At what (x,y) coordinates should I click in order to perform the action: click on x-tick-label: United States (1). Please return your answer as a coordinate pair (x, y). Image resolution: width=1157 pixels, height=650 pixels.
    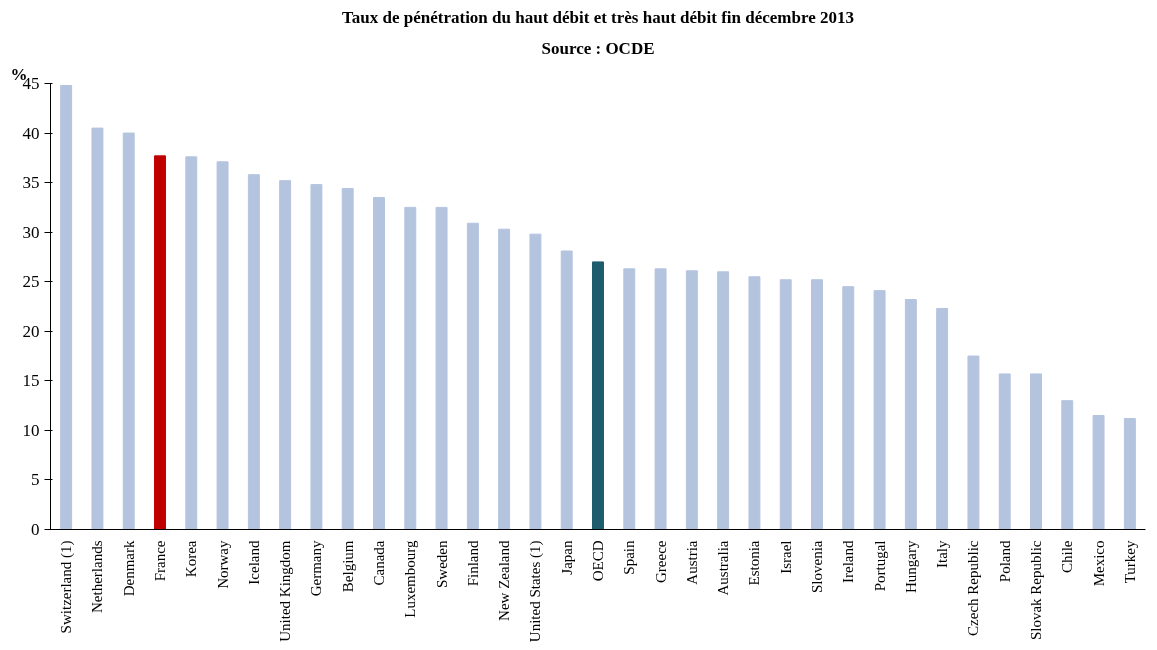
    Looking at the image, I should click on (536, 591).